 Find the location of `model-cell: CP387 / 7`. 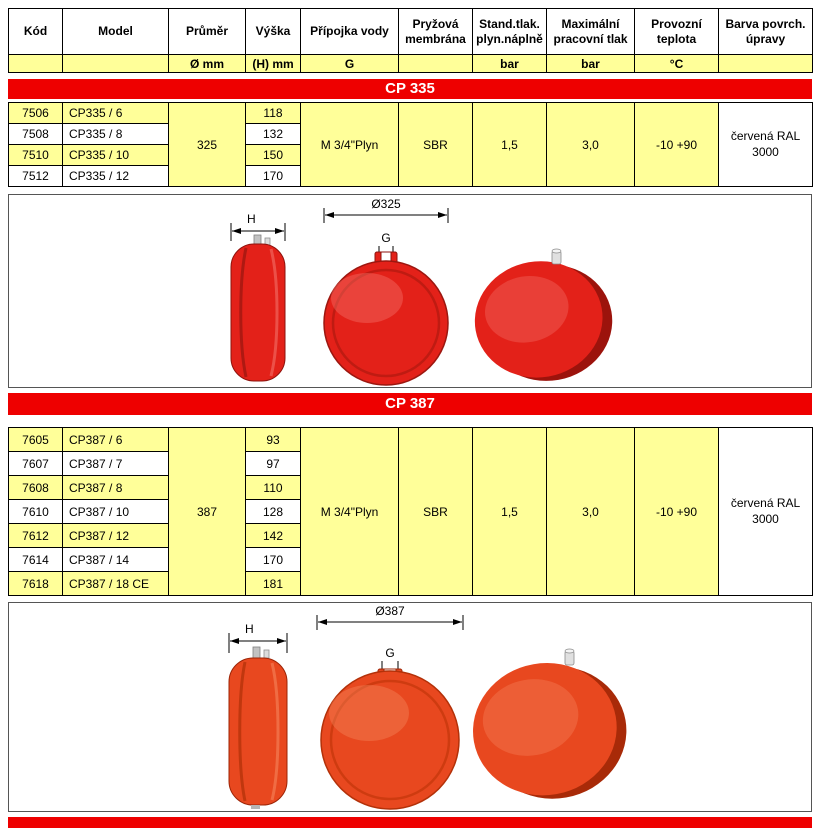

model-cell: CP387 / 7 is located at coordinates (115, 463).